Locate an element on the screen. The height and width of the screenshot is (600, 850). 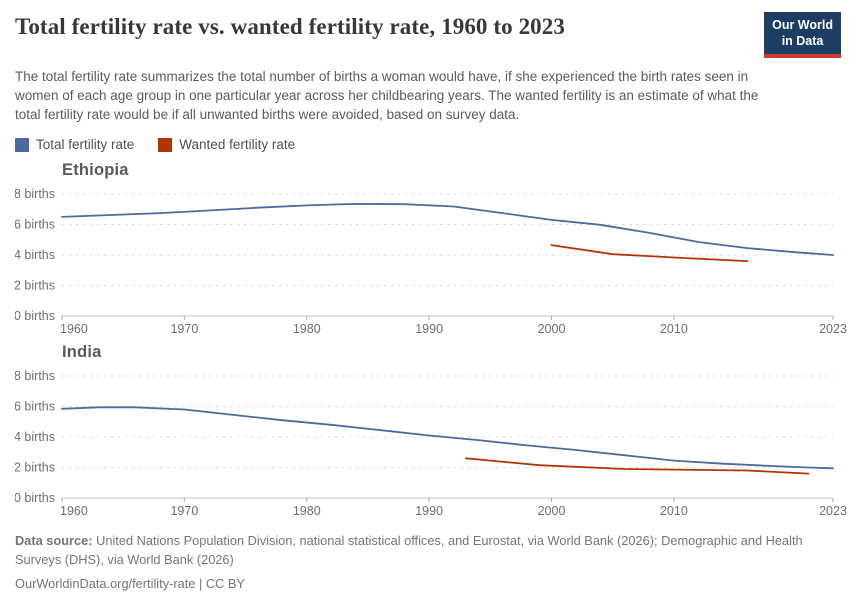
data-source-label: Data source: is located at coordinates (54, 541).